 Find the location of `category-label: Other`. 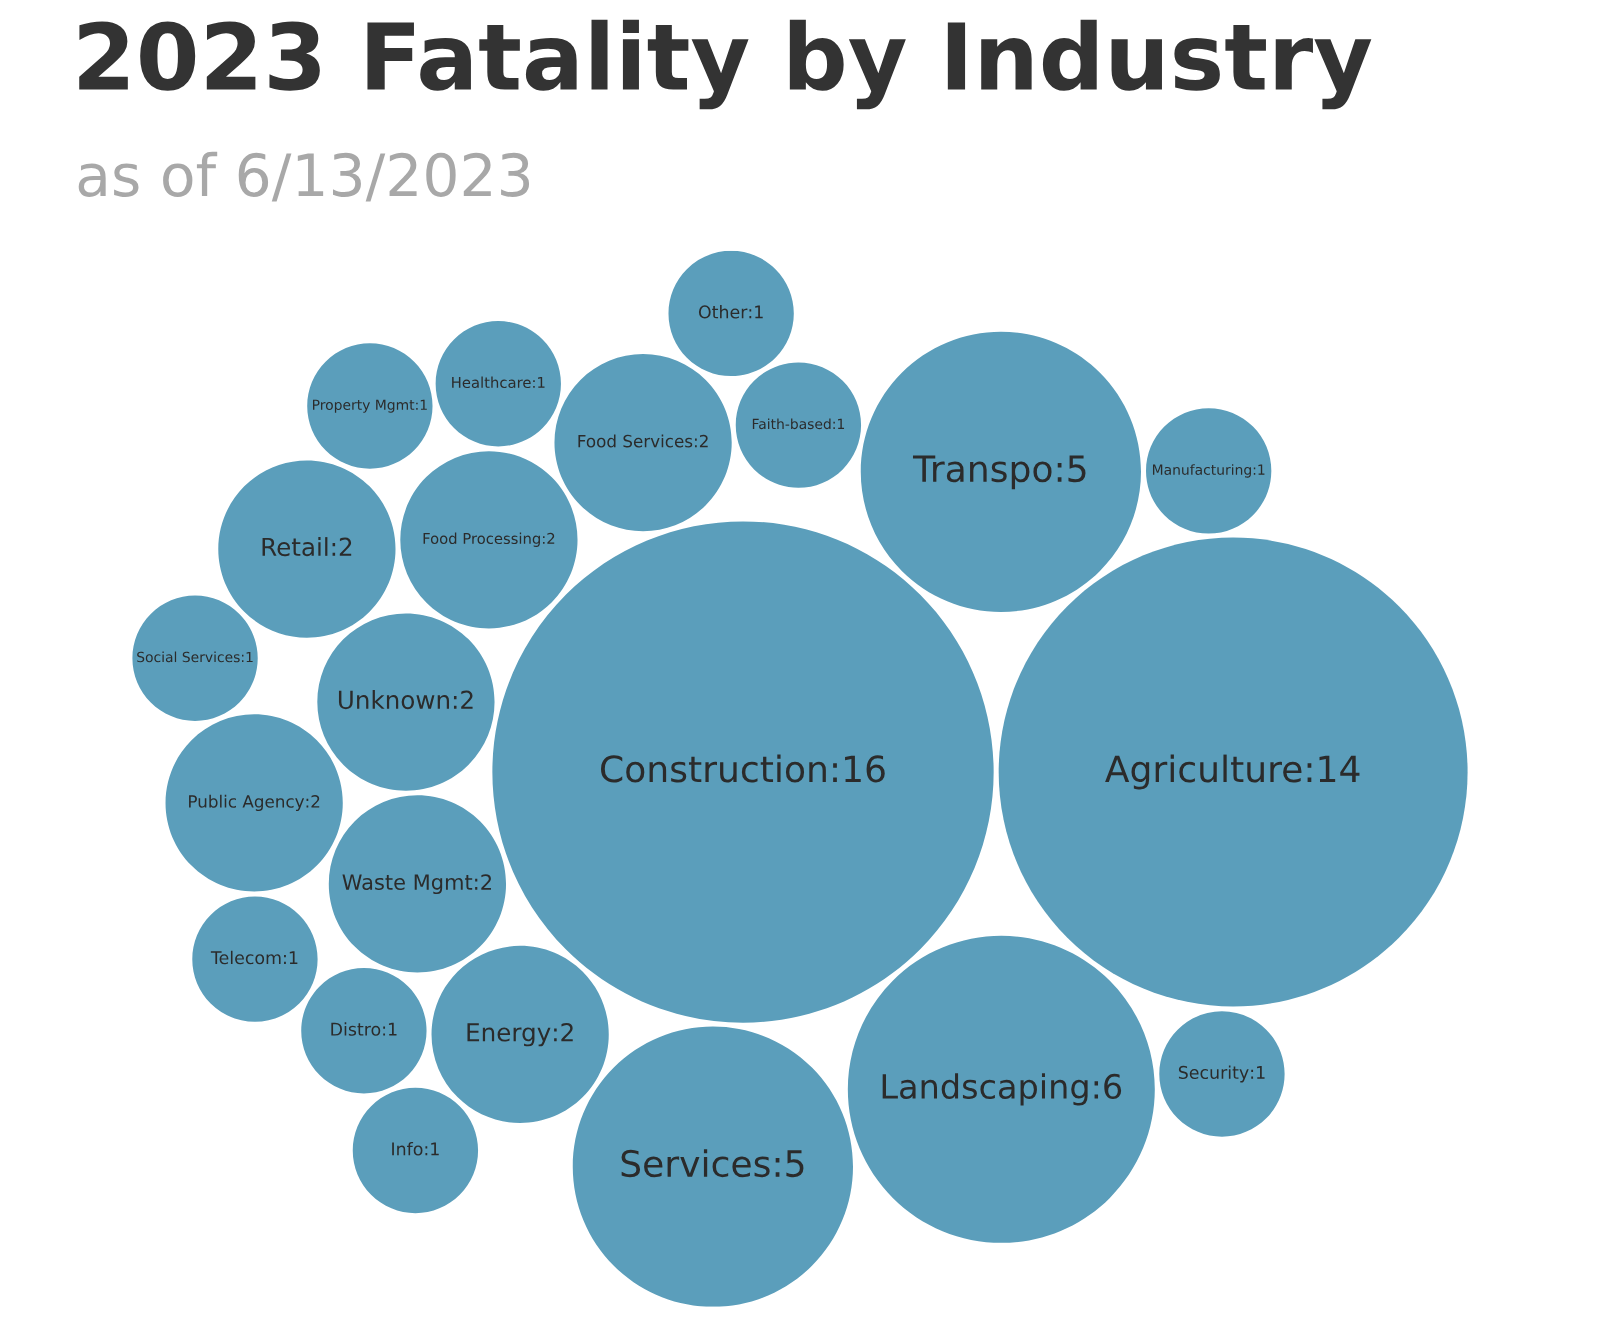

category-label: Other is located at coordinates (723, 312).